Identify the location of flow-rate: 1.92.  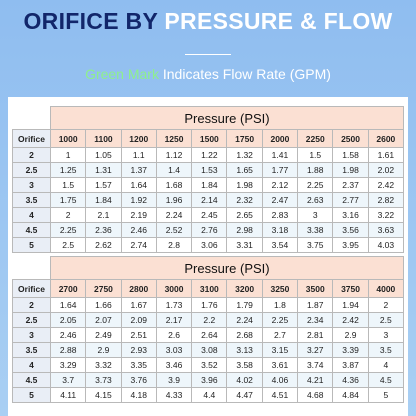
(138, 200).